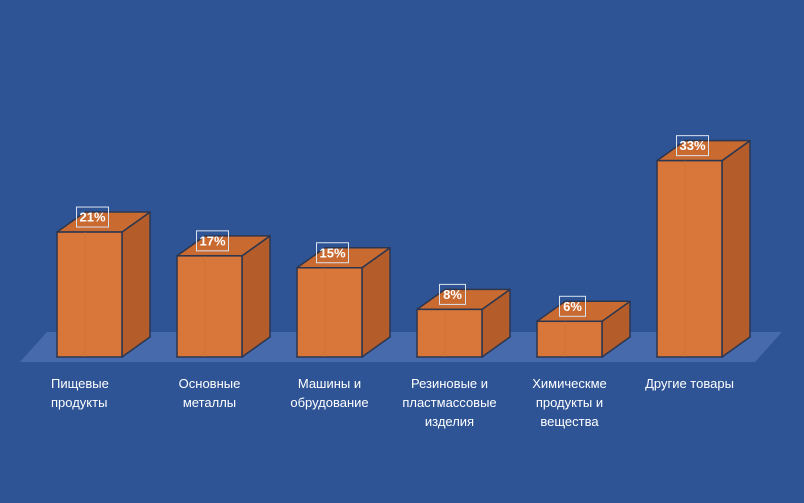 The height and width of the screenshot is (503, 804). What do you see at coordinates (449, 402) in the screenshot?
I see `category-label: Резиновые и пластмассовые изделия` at bounding box center [449, 402].